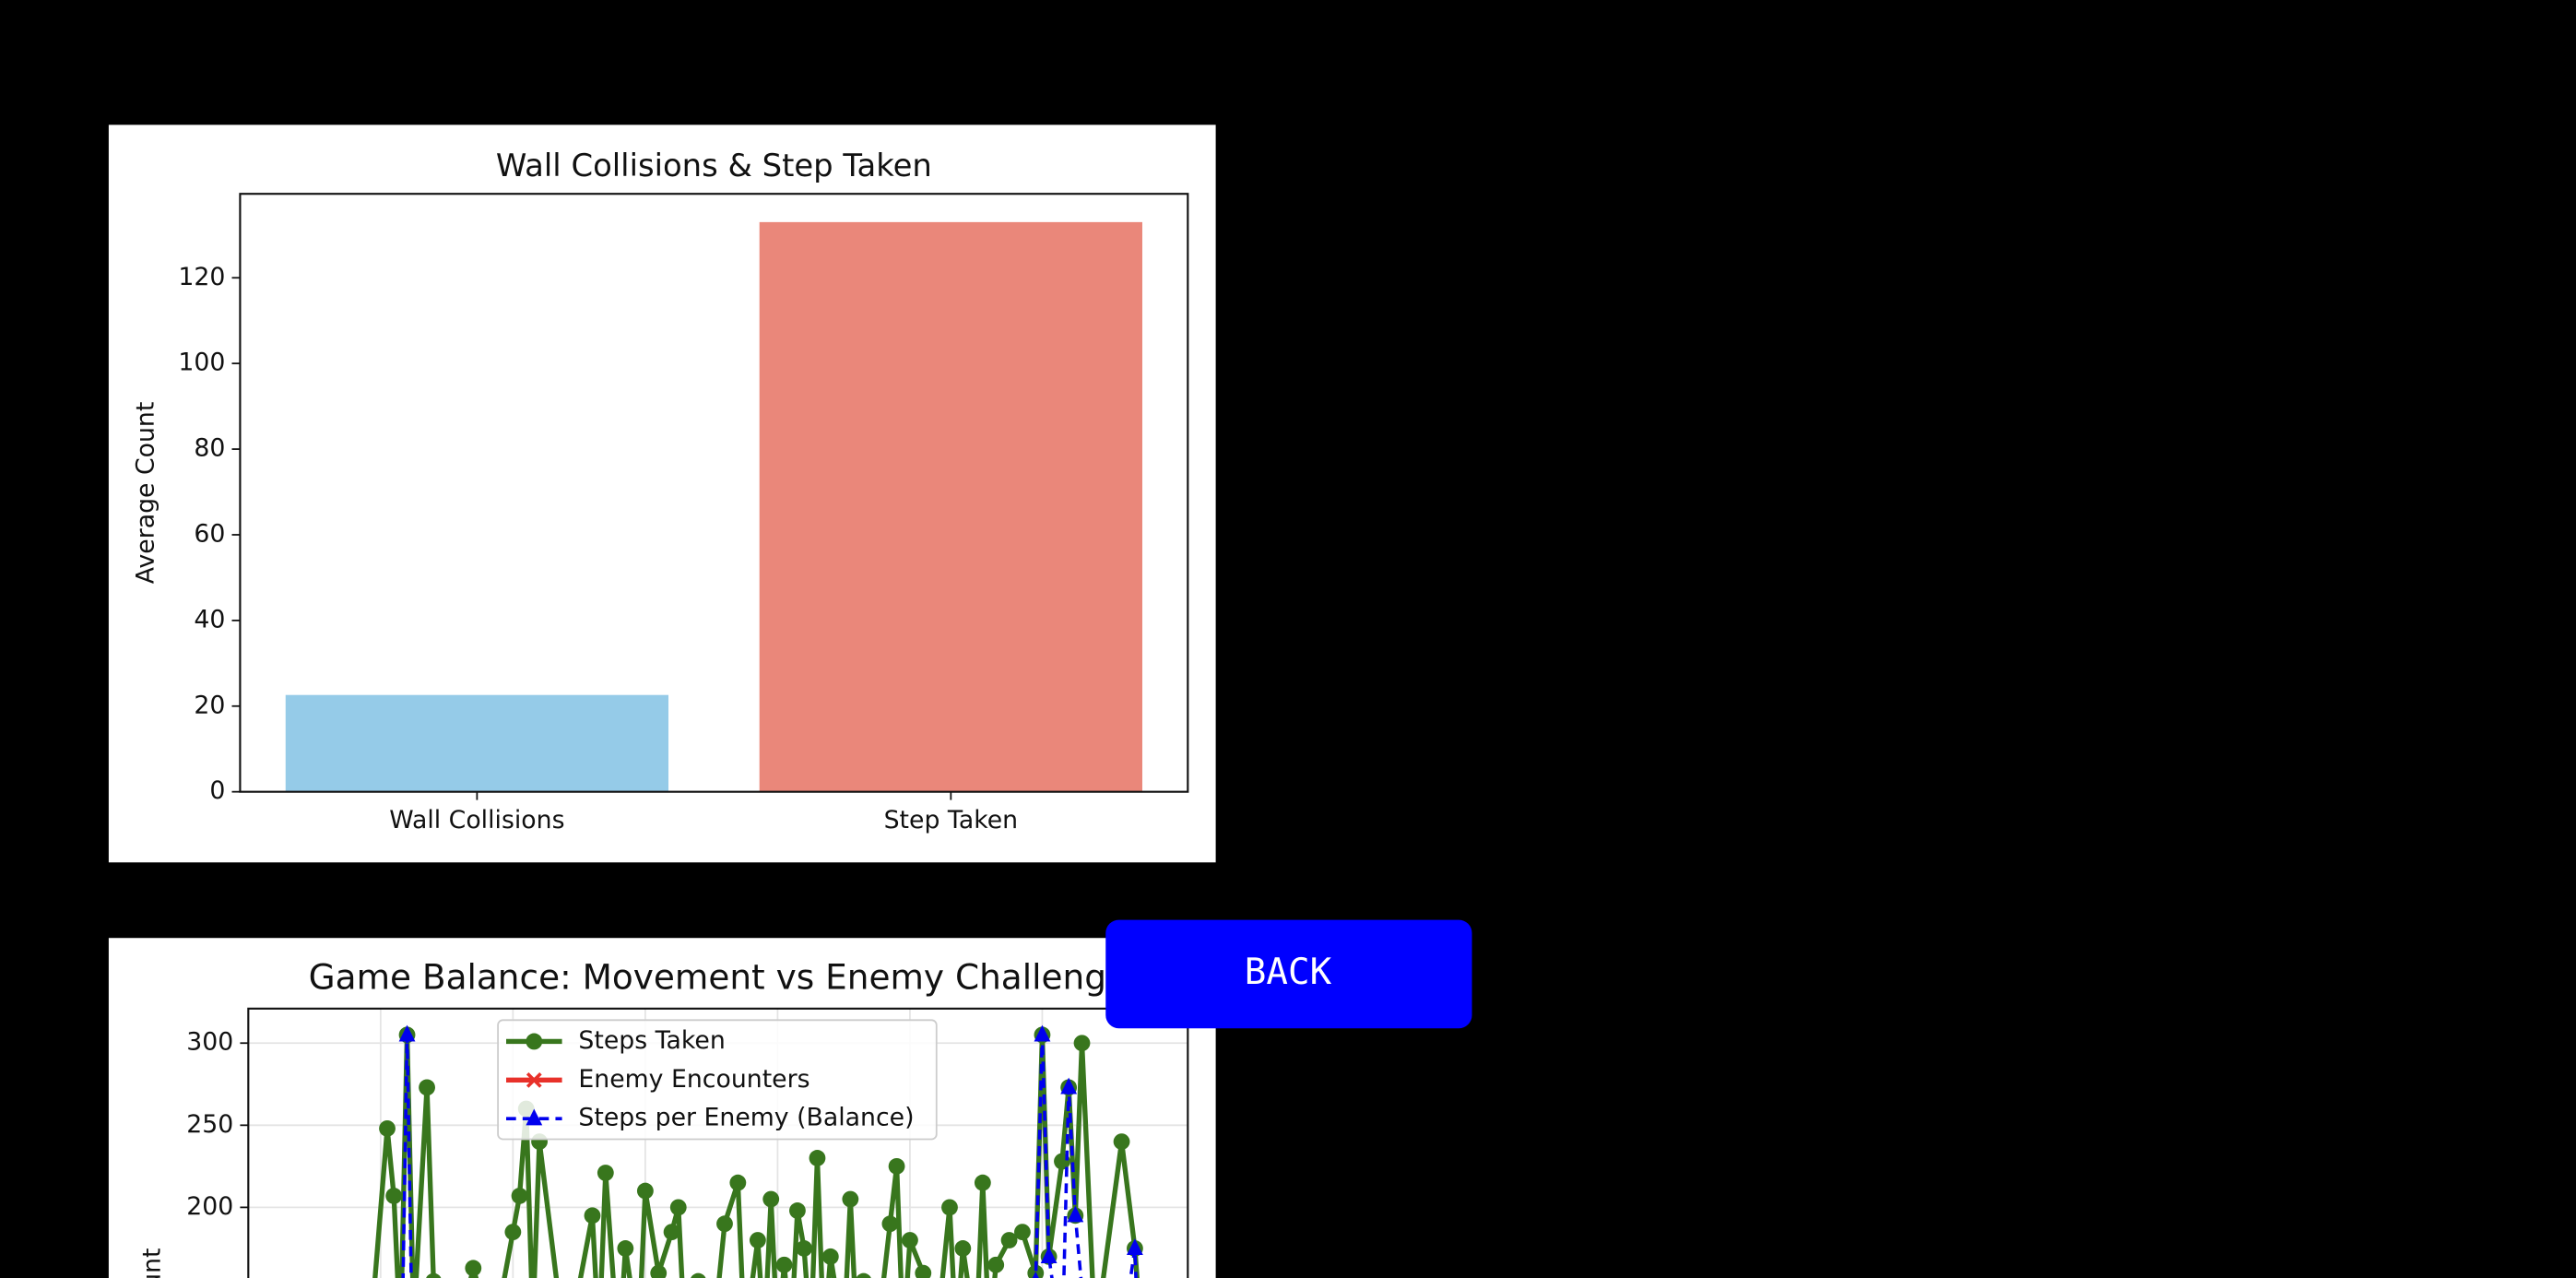 The width and height of the screenshot is (2576, 1278). What do you see at coordinates (209, 1042) in the screenshot?
I see `y-tick-label: 300` at bounding box center [209, 1042].